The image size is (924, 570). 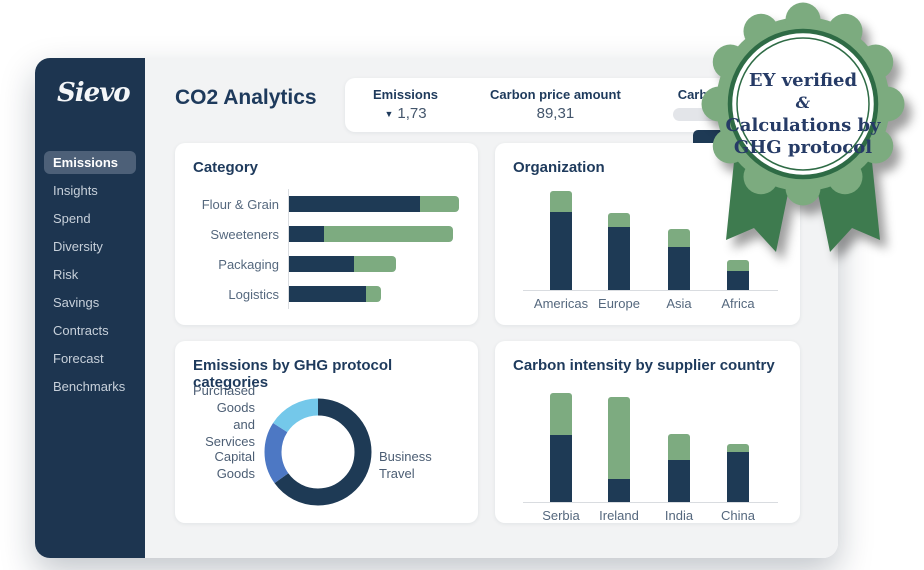 I want to click on kpi-carbon-price-amount: Carbon price amount 89,31, so click(x=555, y=109).